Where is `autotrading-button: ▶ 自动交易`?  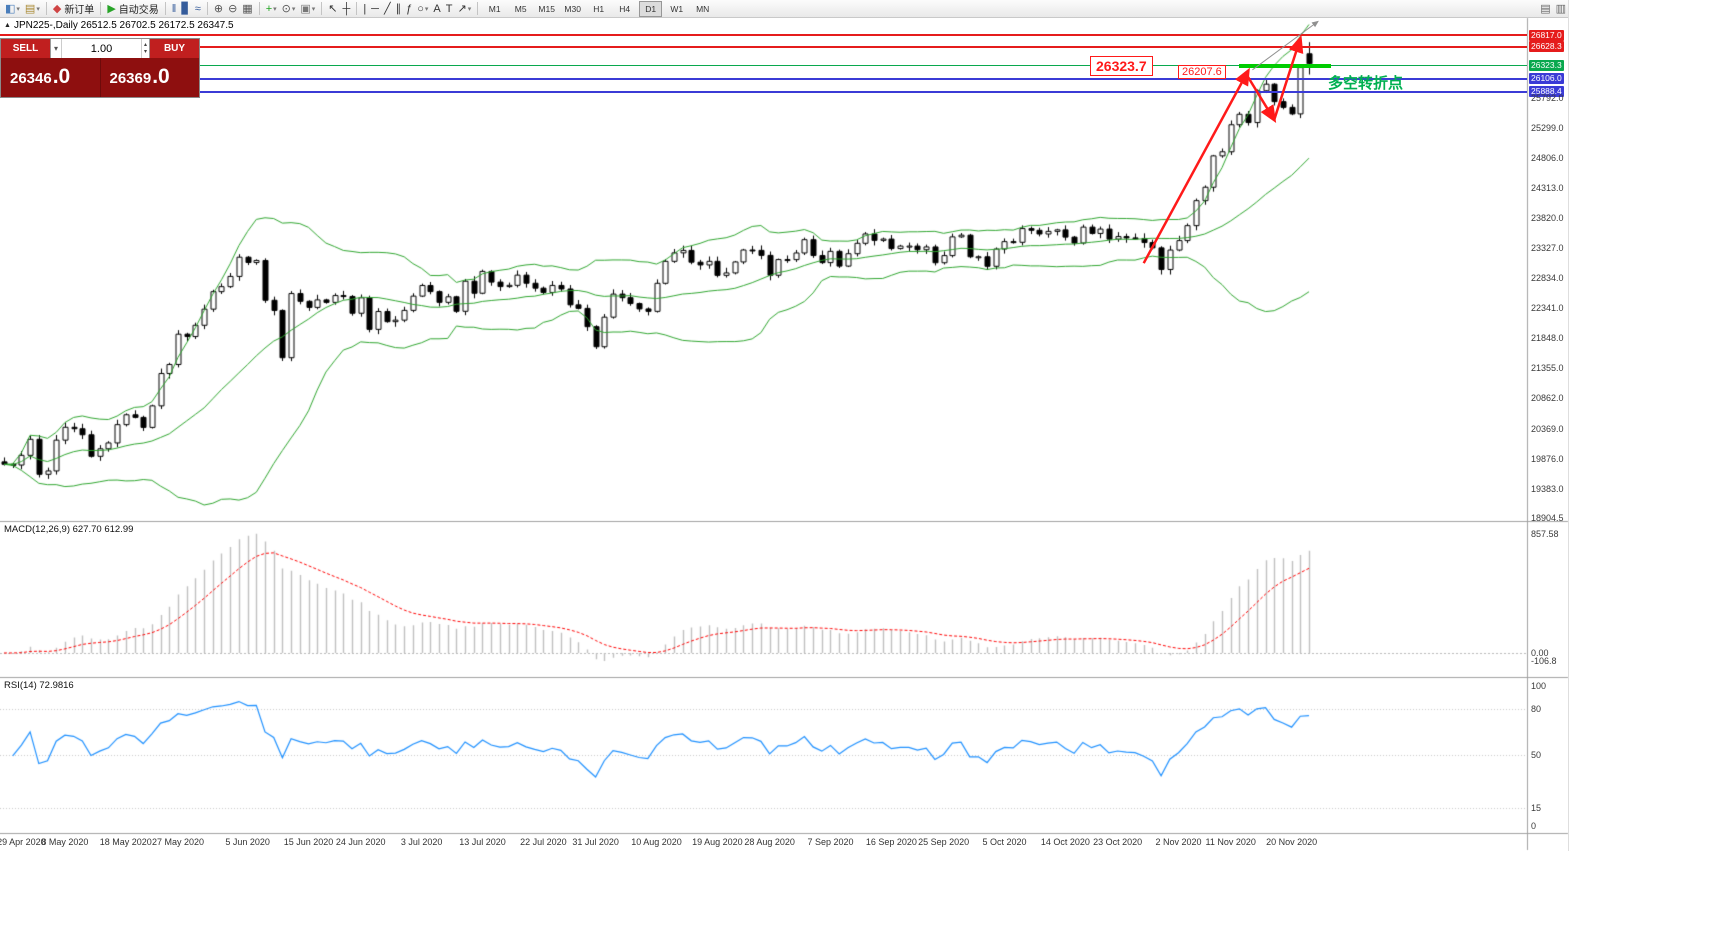 autotrading-button: ▶ 自动交易 is located at coordinates (132, 9).